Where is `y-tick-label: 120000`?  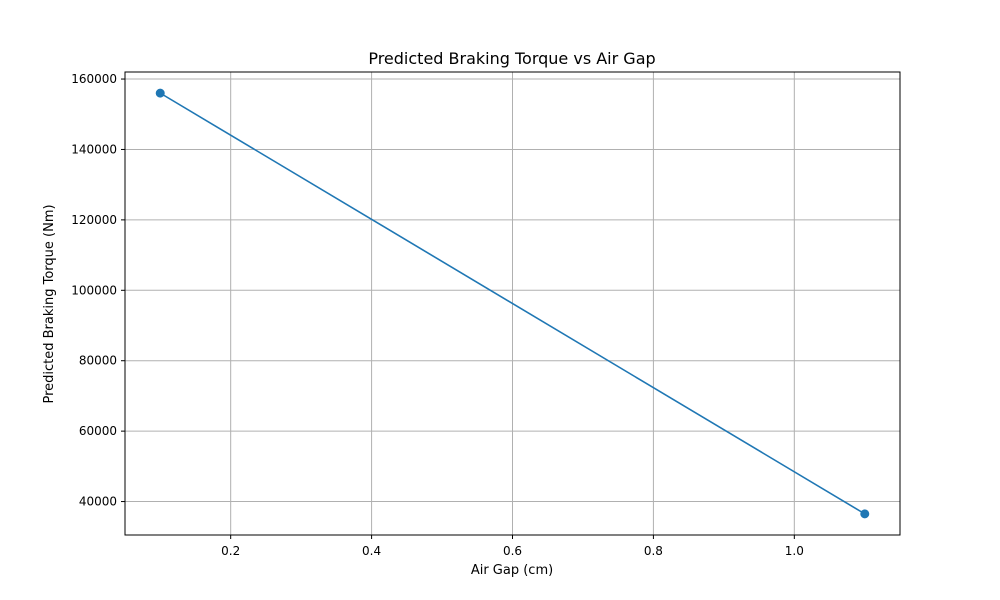
y-tick-label: 120000 is located at coordinates (94, 220).